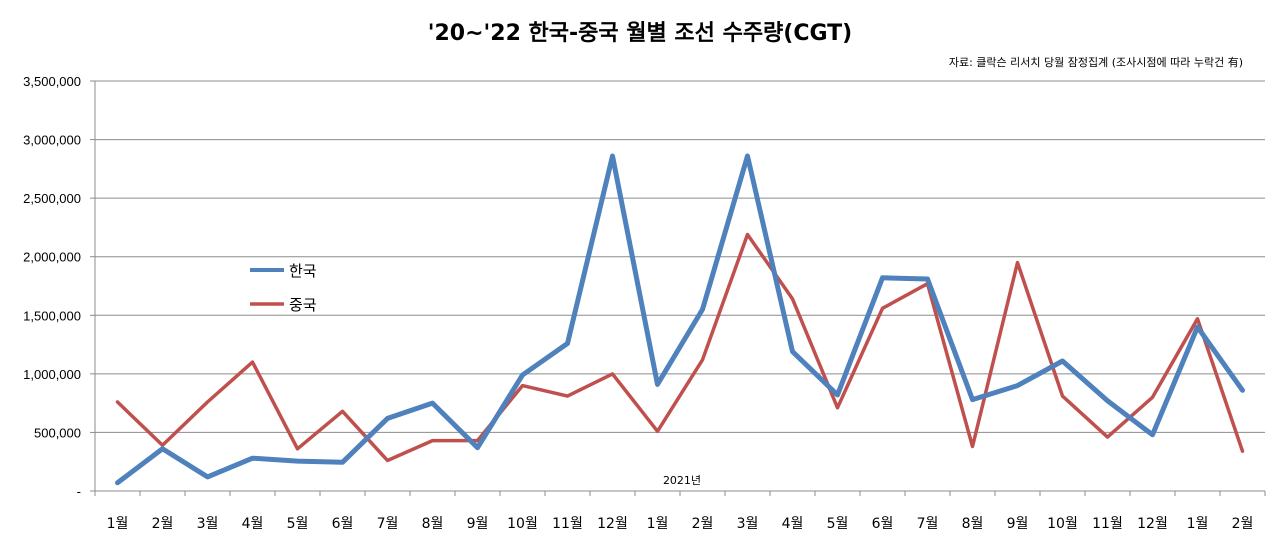 The image size is (1280, 551). Describe the element at coordinates (79, 491) in the screenshot. I see `y-tick-label: -` at that location.